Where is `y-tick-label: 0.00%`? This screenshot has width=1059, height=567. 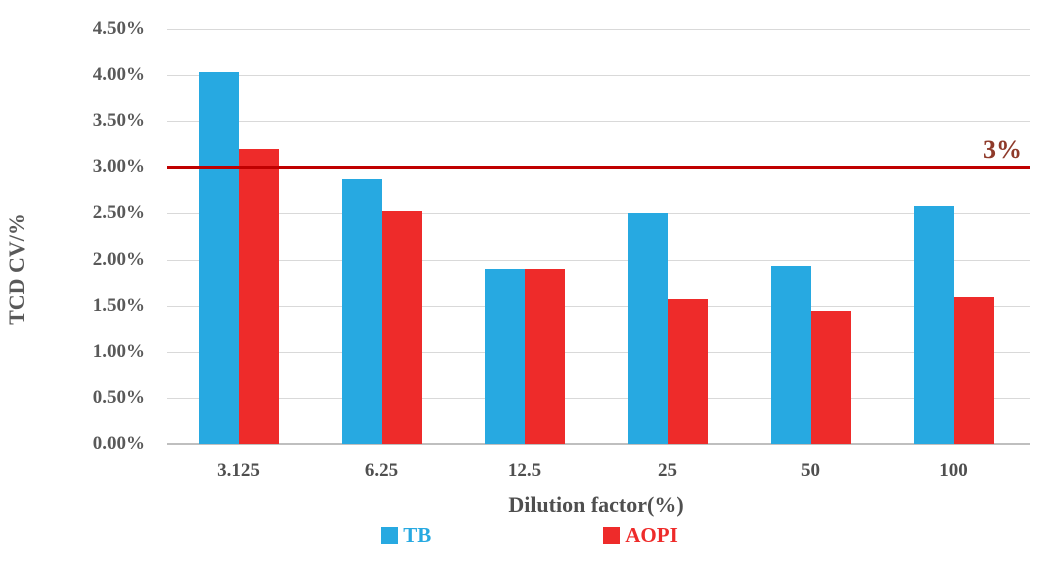
y-tick-label: 0.00% is located at coordinates (118, 443).